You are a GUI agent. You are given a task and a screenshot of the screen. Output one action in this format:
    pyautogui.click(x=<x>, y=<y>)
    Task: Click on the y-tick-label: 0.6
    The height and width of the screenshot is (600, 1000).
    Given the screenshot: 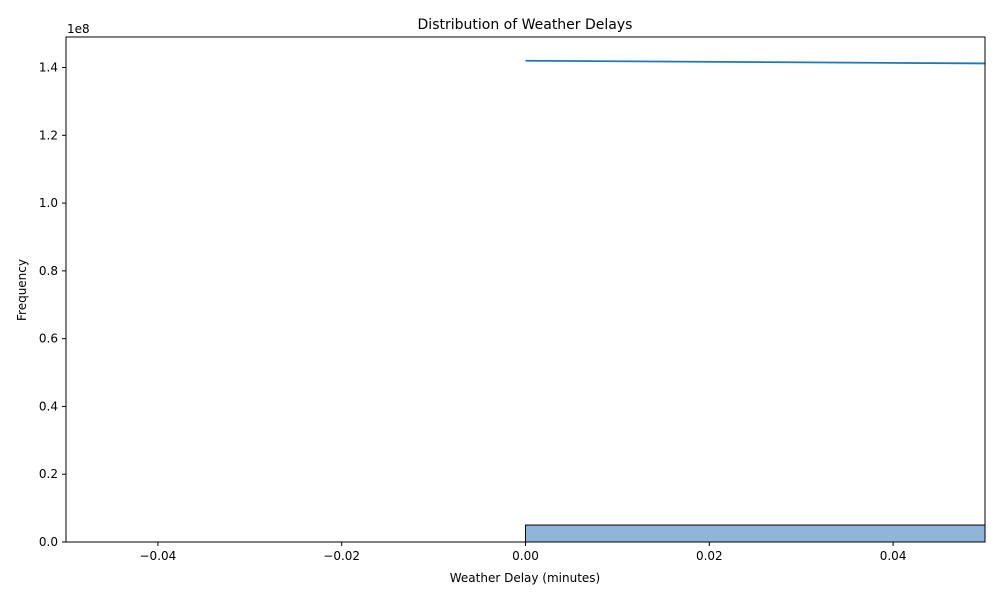 What is the action you would take?
    pyautogui.click(x=48, y=339)
    